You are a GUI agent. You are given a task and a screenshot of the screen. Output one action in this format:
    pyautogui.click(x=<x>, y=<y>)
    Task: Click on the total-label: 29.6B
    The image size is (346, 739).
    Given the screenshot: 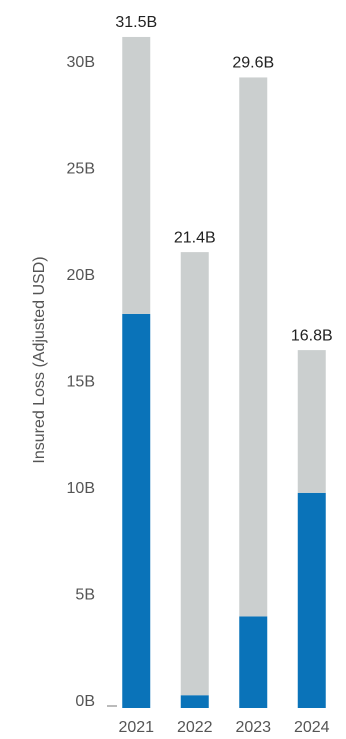 What is the action you would take?
    pyautogui.click(x=253, y=63)
    